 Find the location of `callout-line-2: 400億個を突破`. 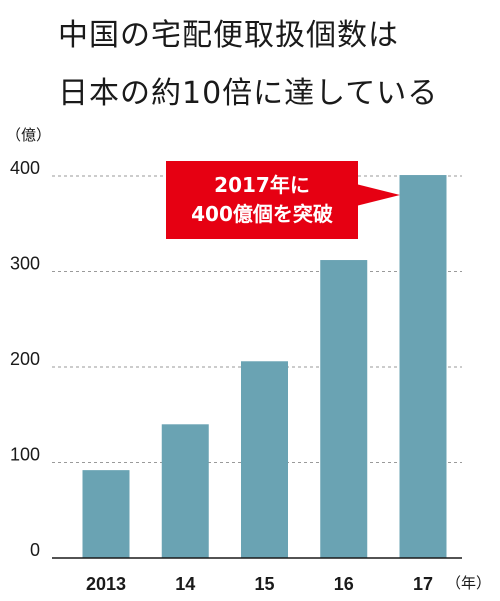

callout-line-2: 400億個を突破 is located at coordinates (262, 214).